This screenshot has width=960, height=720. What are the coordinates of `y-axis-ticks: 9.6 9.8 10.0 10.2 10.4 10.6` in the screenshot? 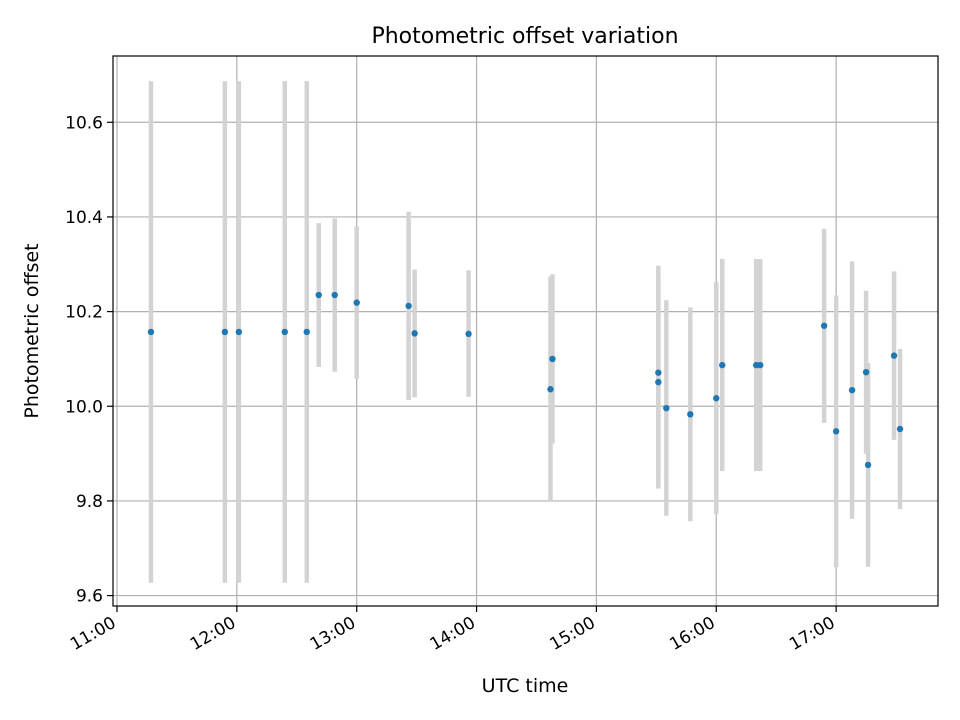 It's located at (89, 360).